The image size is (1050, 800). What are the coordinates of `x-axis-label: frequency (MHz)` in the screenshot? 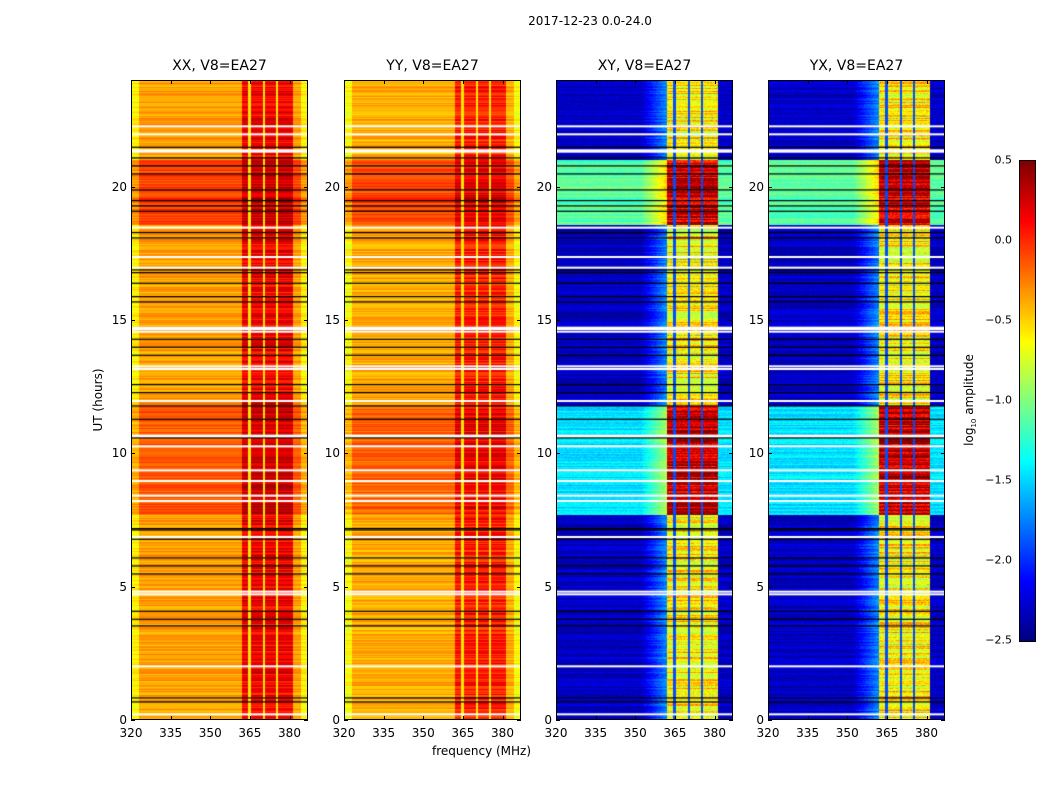 It's located at (482, 751).